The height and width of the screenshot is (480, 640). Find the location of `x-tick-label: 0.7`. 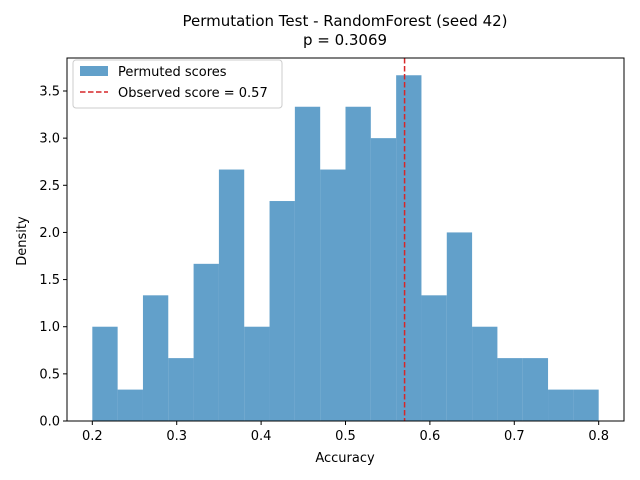

x-tick-label: 0.7 is located at coordinates (514, 436).